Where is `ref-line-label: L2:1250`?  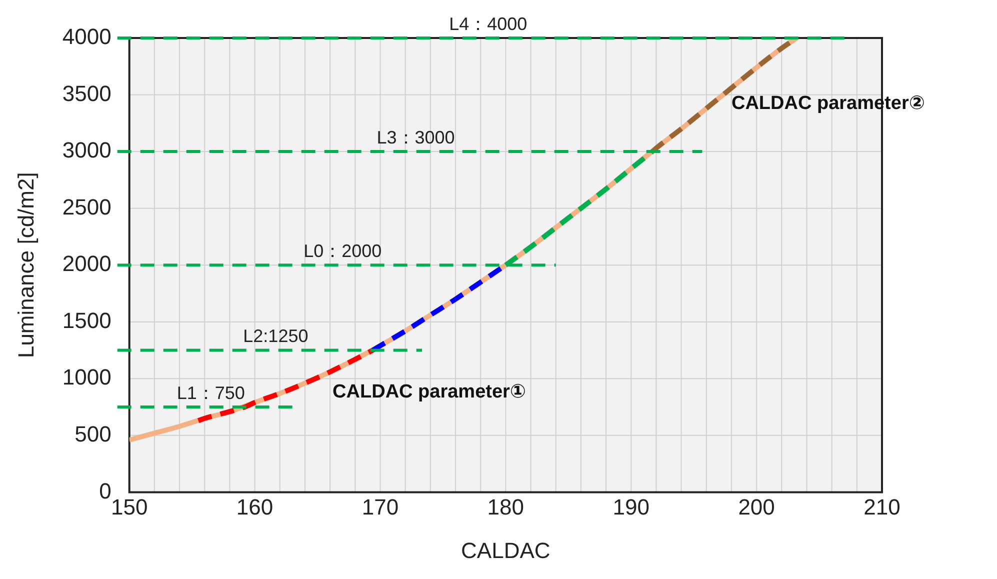
ref-line-label: L2:1250 is located at coordinates (275, 336).